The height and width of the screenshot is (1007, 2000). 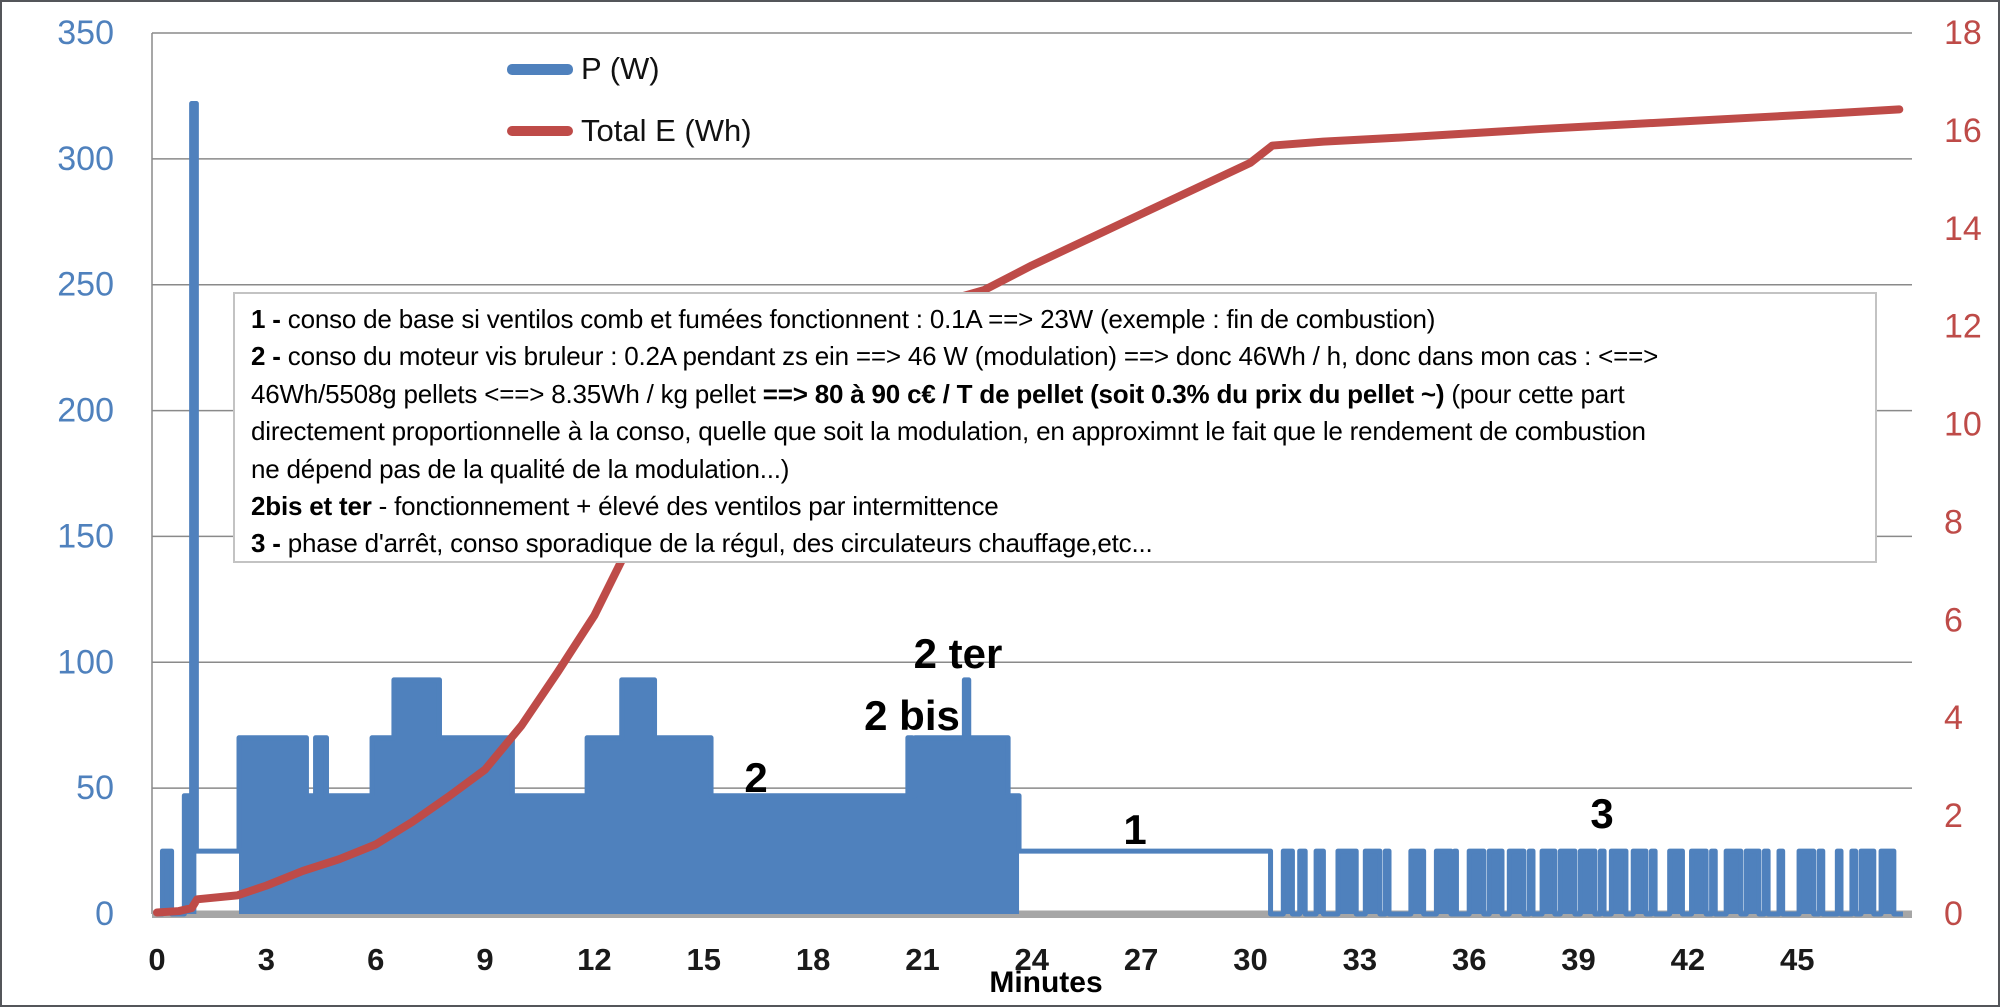 What do you see at coordinates (1046, 982) in the screenshot?
I see `x-axis-title: Minutes` at bounding box center [1046, 982].